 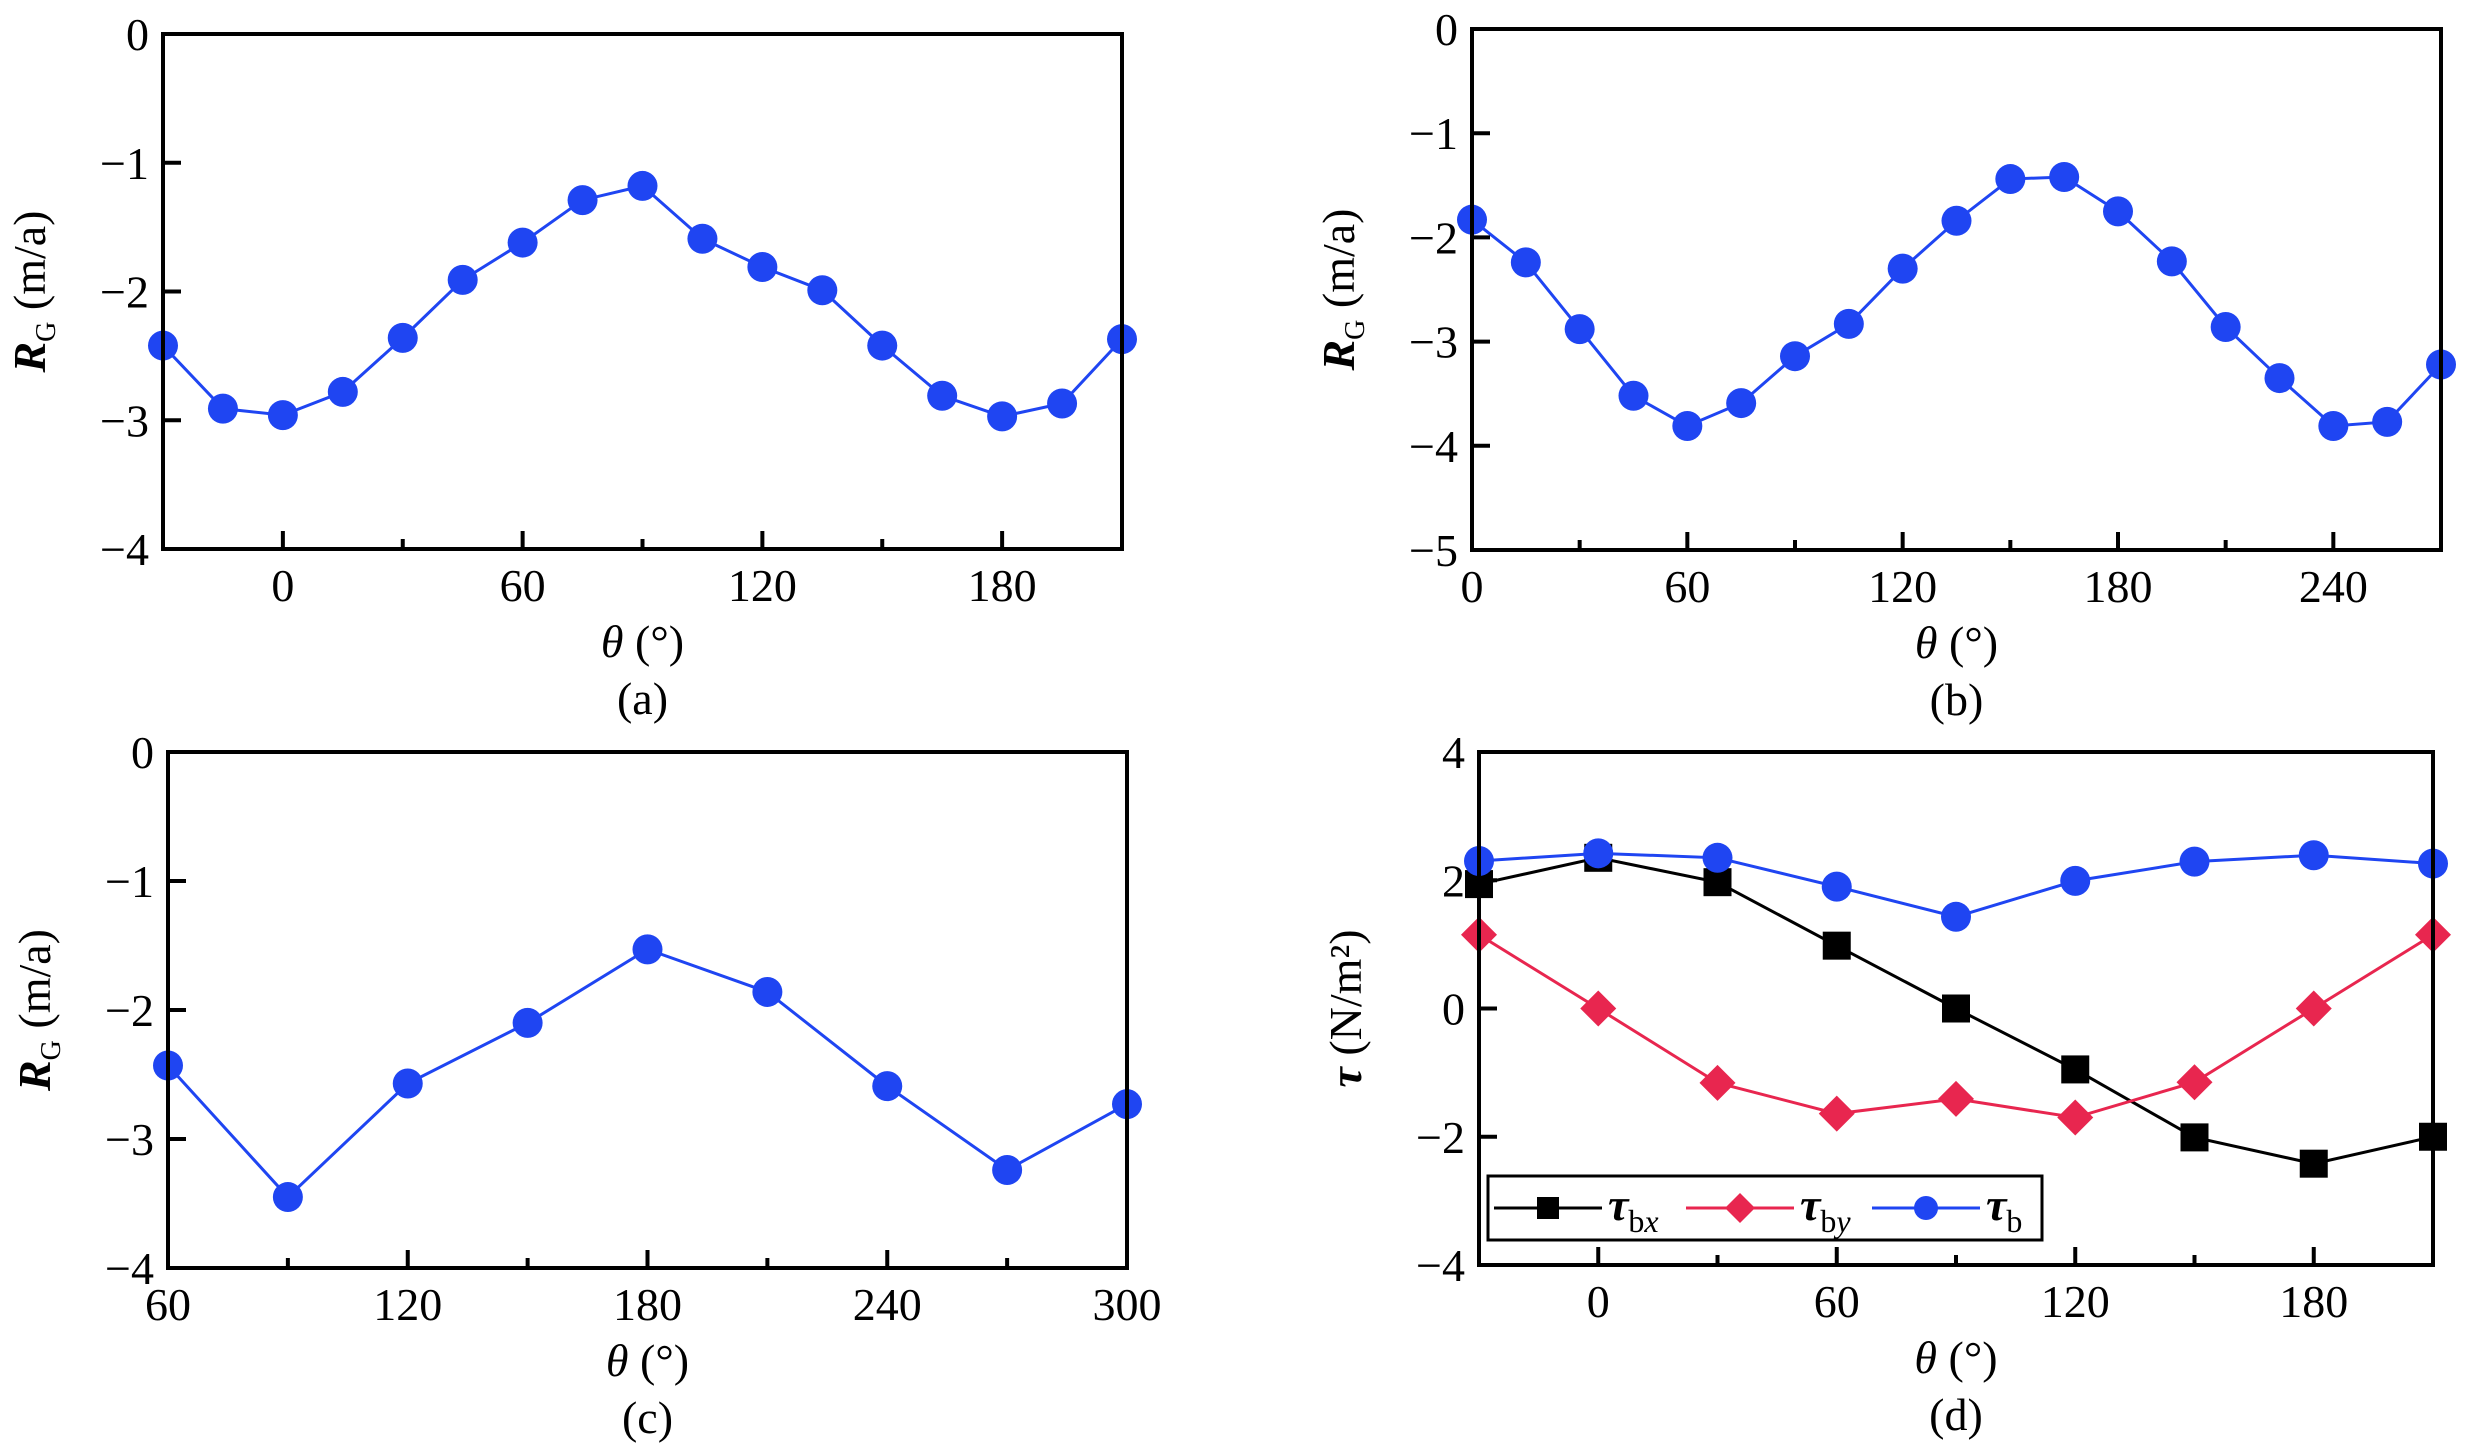 What do you see at coordinates (523, 585) in the screenshot?
I see `x-tick-label-a: 60` at bounding box center [523, 585].